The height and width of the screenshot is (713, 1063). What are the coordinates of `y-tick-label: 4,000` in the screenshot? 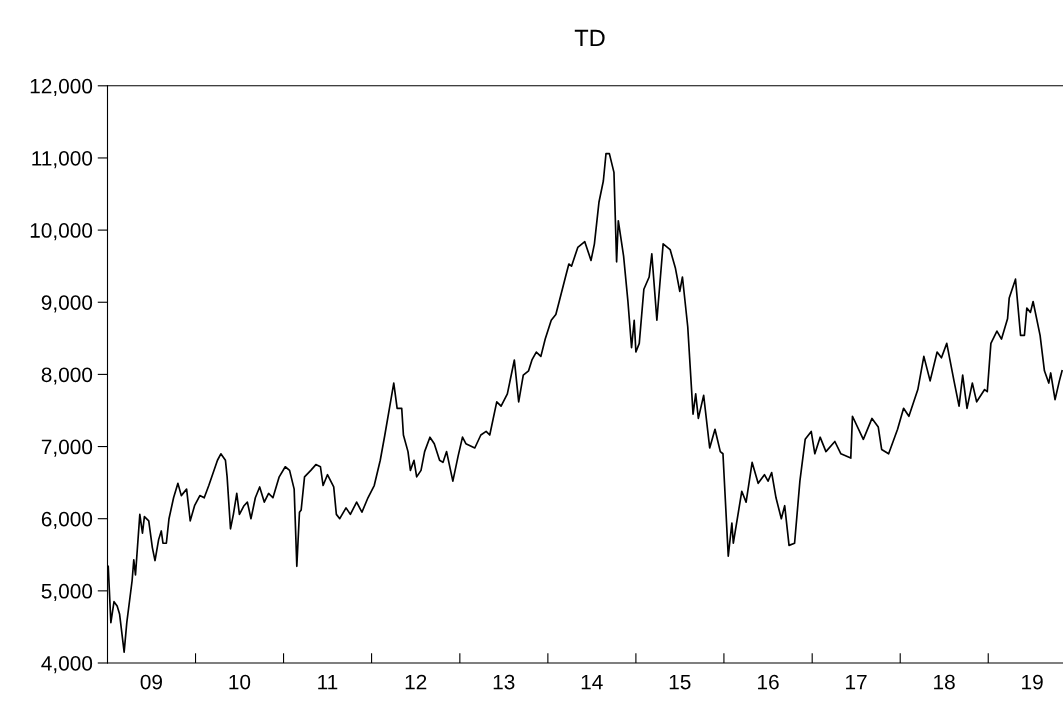 It's located at (67, 665).